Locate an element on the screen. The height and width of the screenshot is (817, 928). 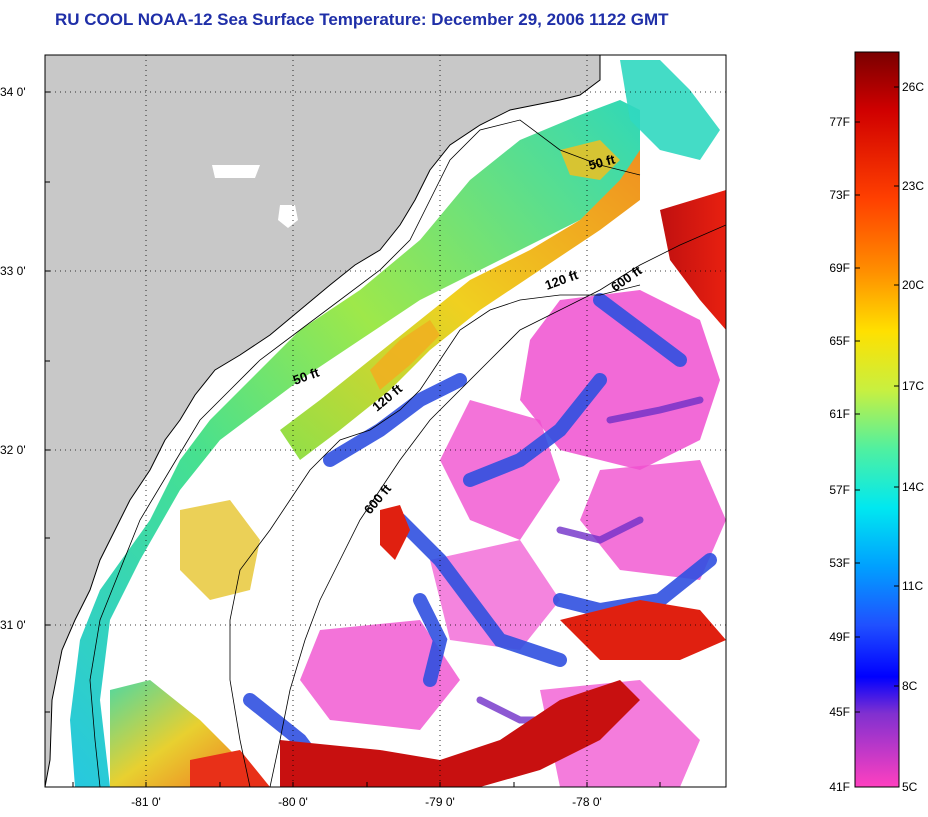
north-patch is located at coordinates (670, 110).